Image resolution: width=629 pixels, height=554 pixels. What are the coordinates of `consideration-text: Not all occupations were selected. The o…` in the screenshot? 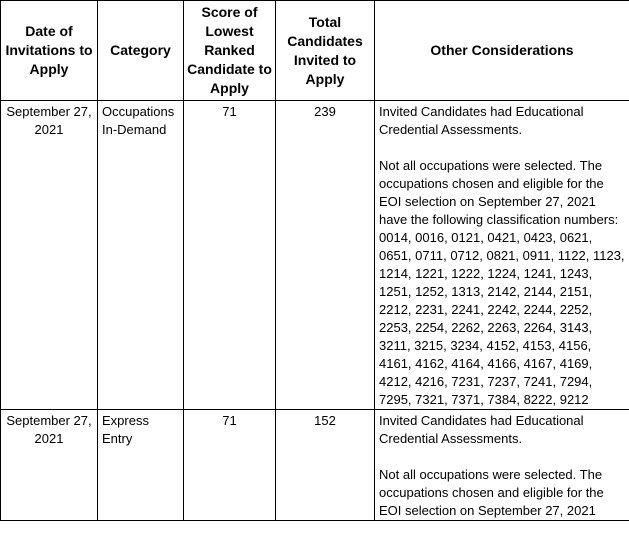 It's located at (491, 492).